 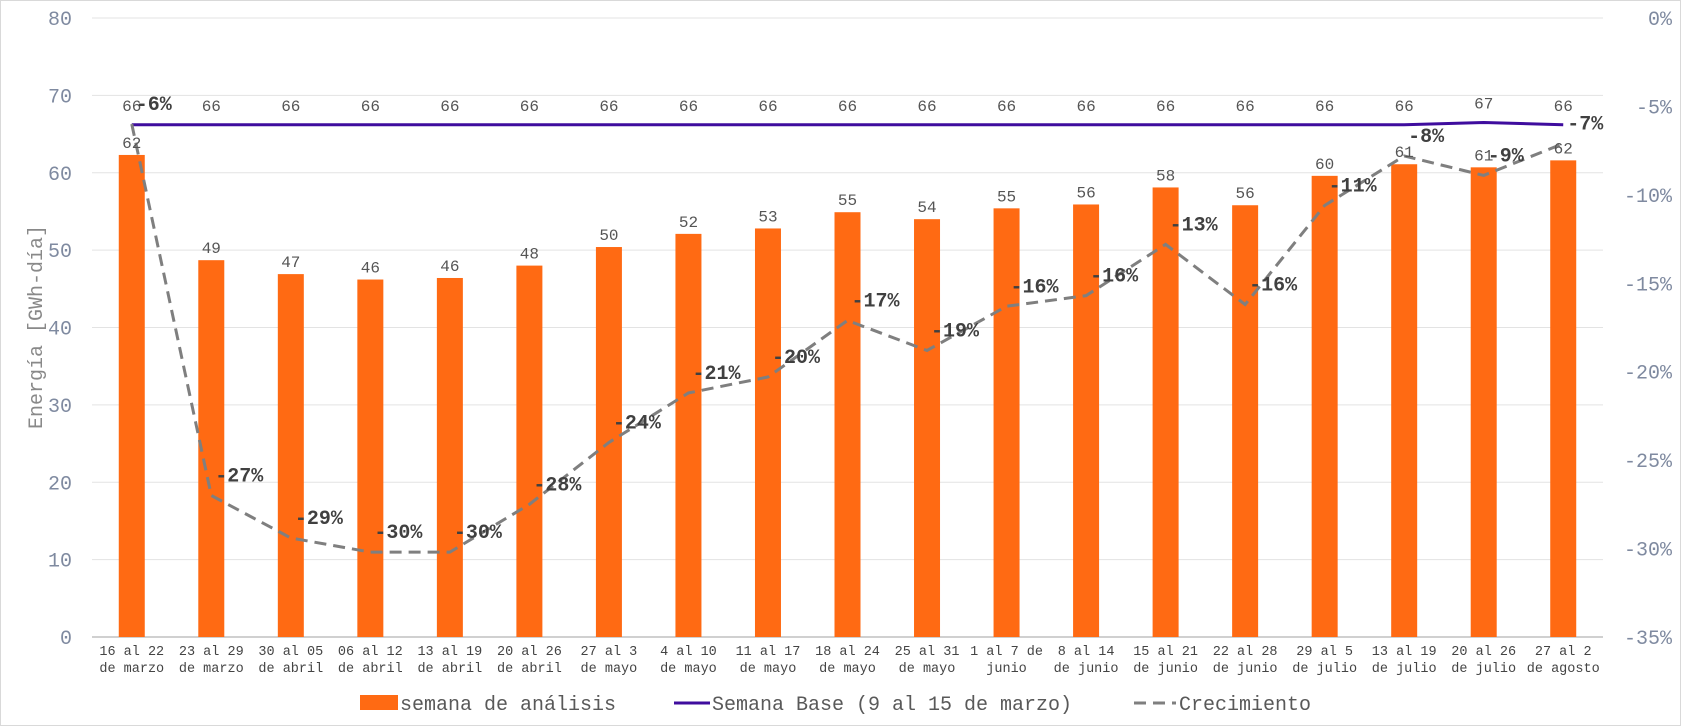 What do you see at coordinates (927, 652) in the screenshot?
I see `x-tick-label: 25 al 31` at bounding box center [927, 652].